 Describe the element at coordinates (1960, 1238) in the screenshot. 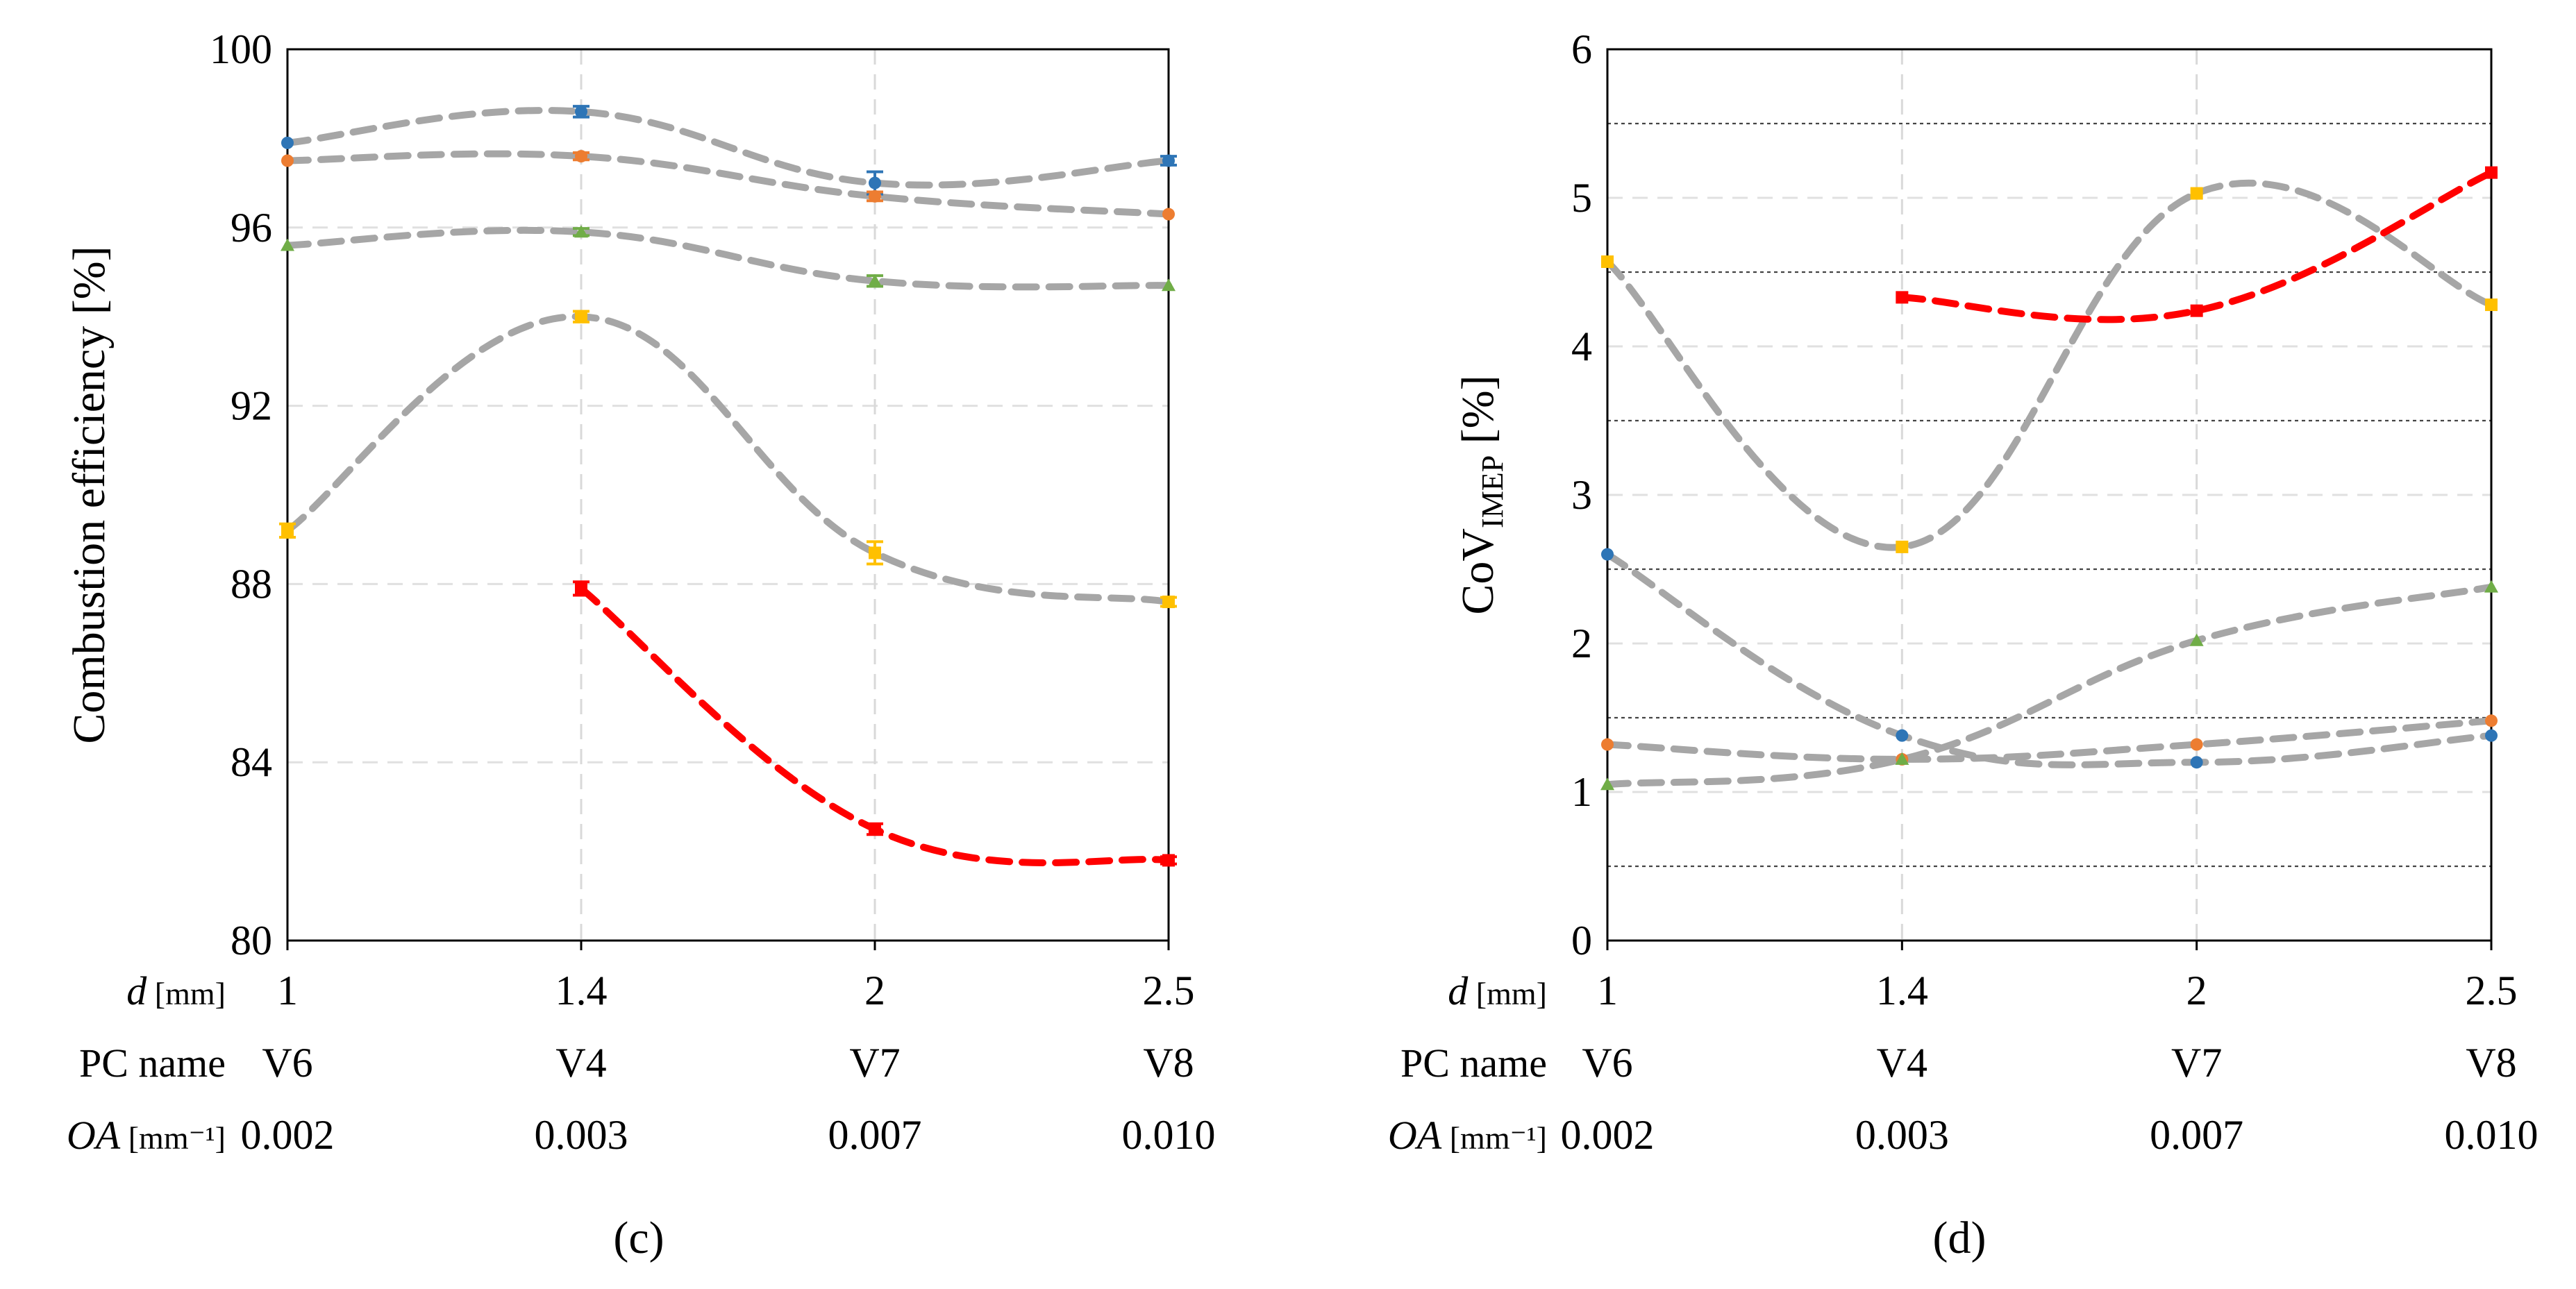

I see `panel-label: (d)` at that location.